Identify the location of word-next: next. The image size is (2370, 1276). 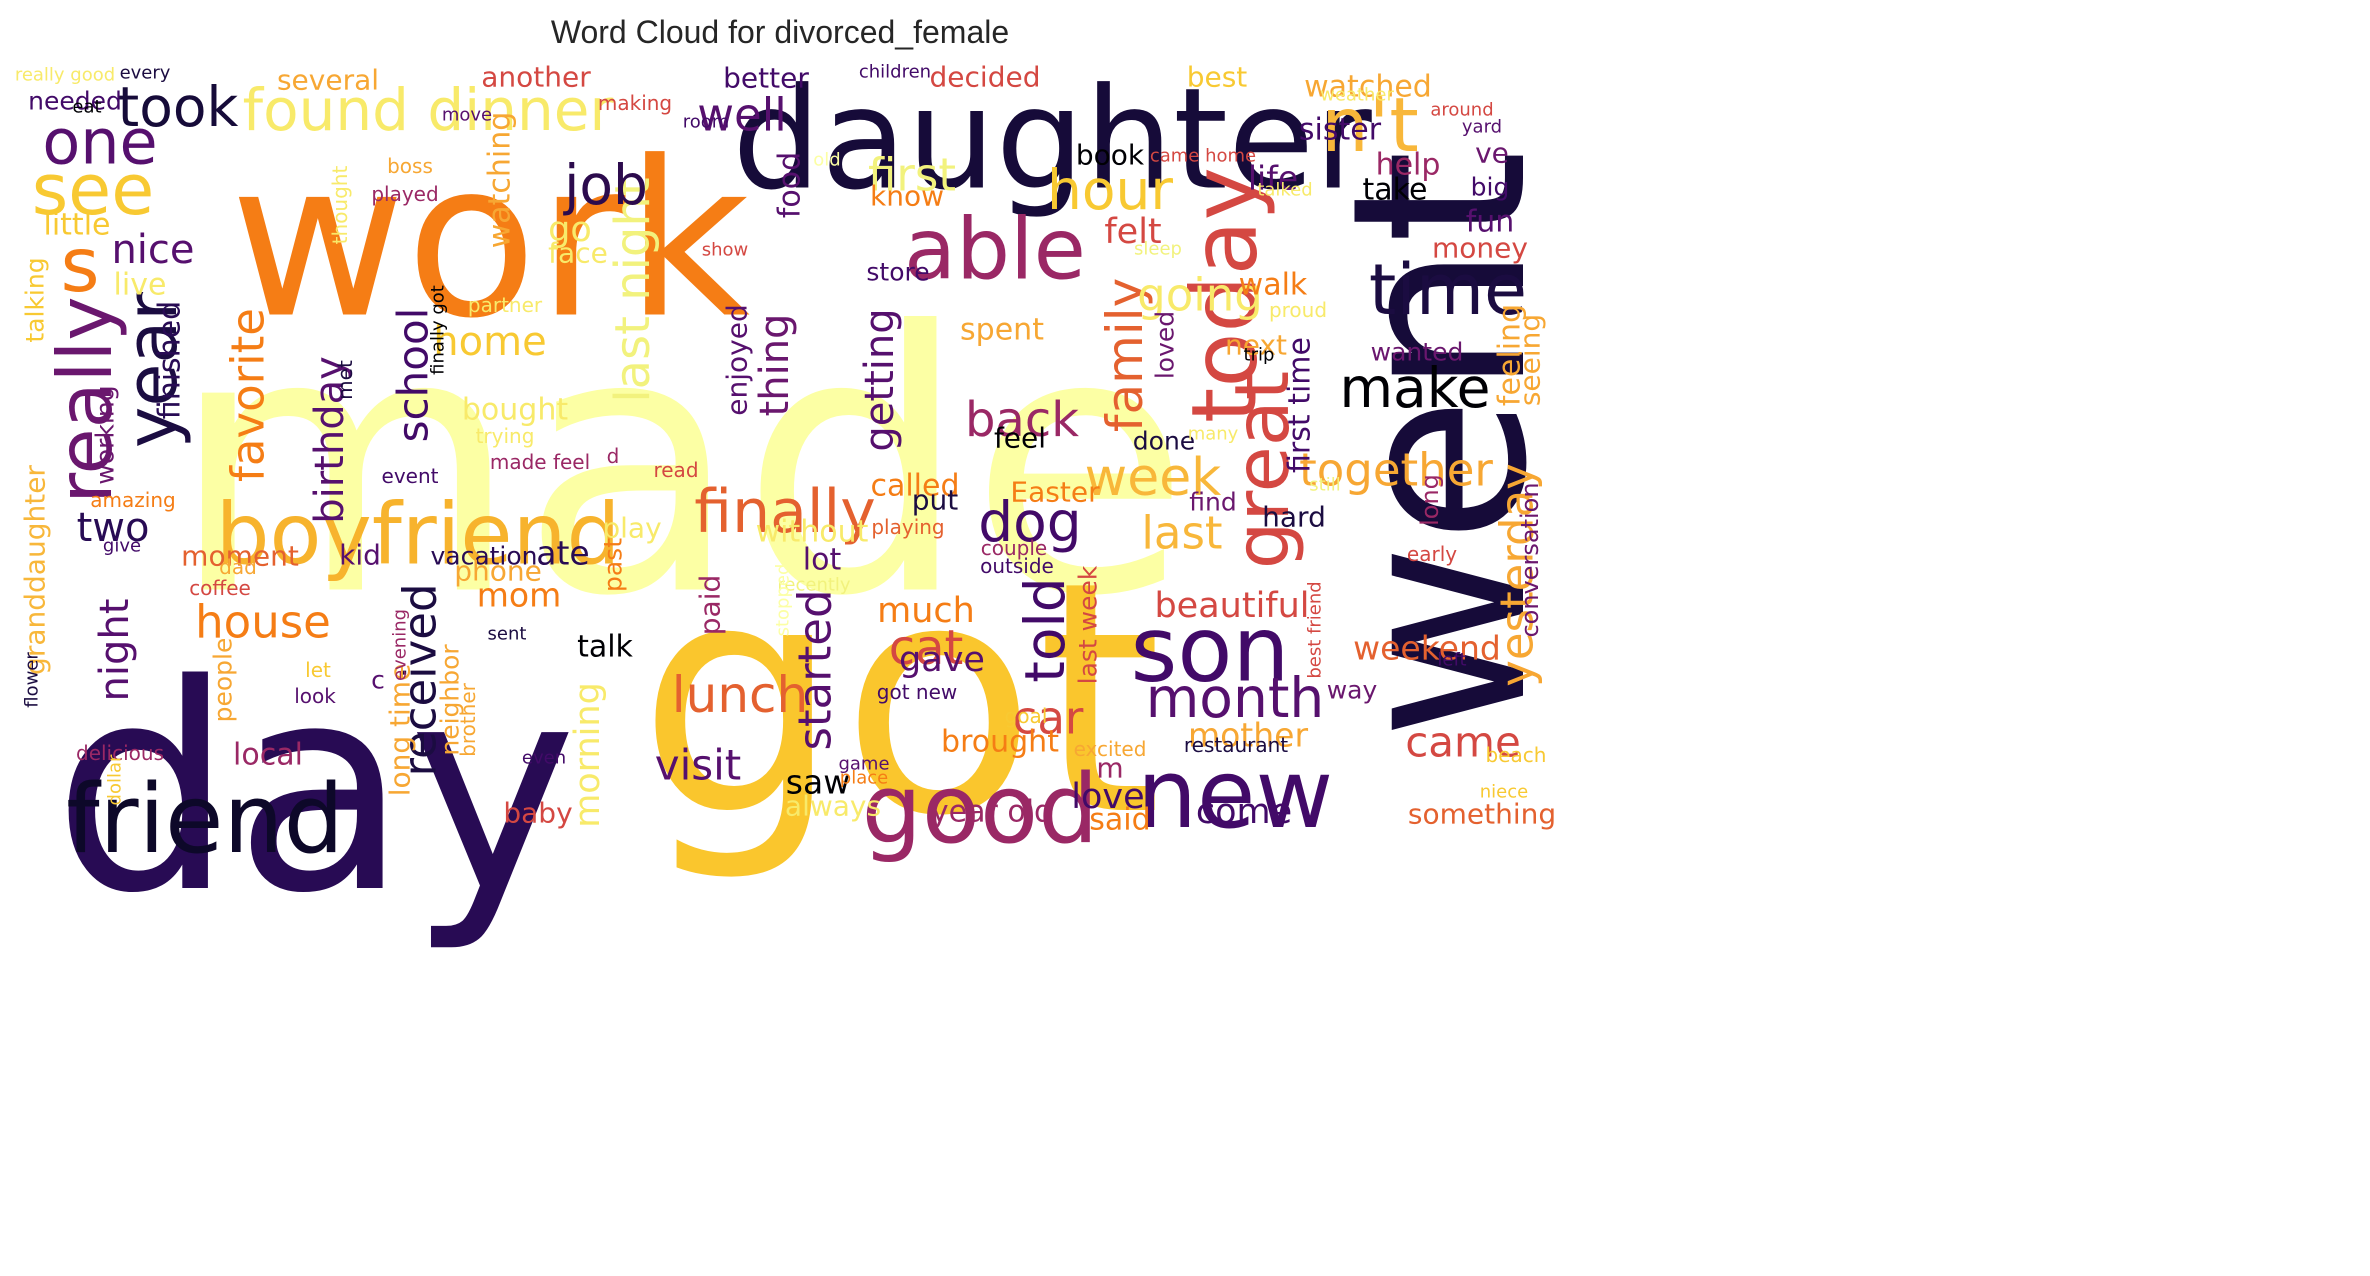
(1256, 345).